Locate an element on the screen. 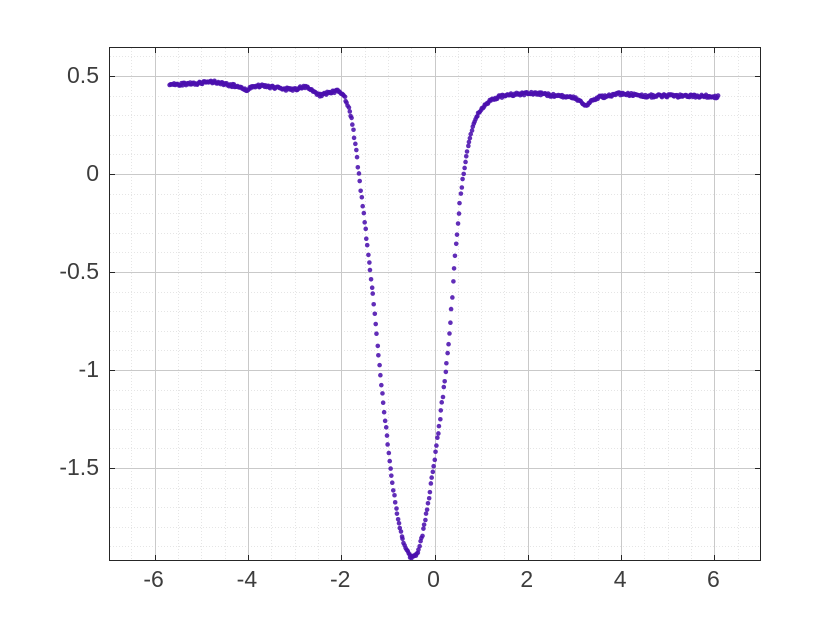 Image resolution: width=840 pixels, height=630 pixels. x-tick-label: -2 is located at coordinates (340, 579).